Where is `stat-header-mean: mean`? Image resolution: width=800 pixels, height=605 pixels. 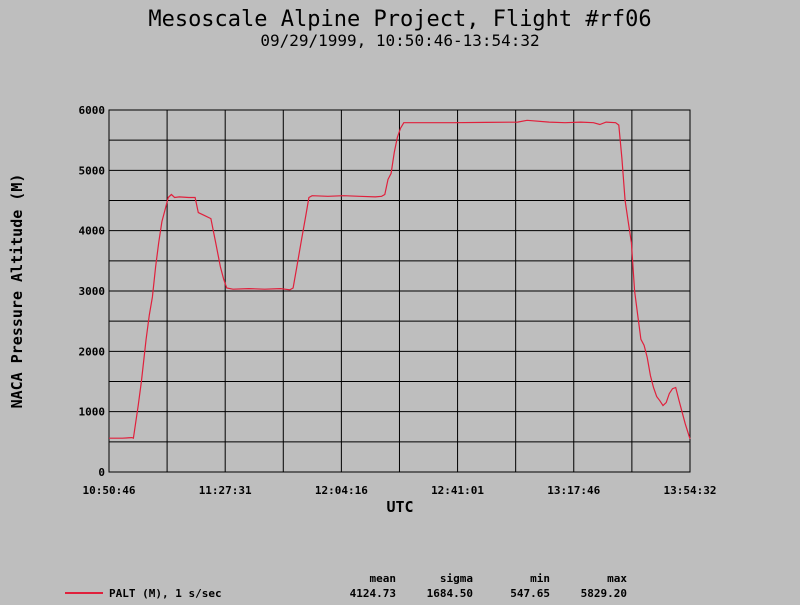
stat-header-mean: mean is located at coordinates (383, 578).